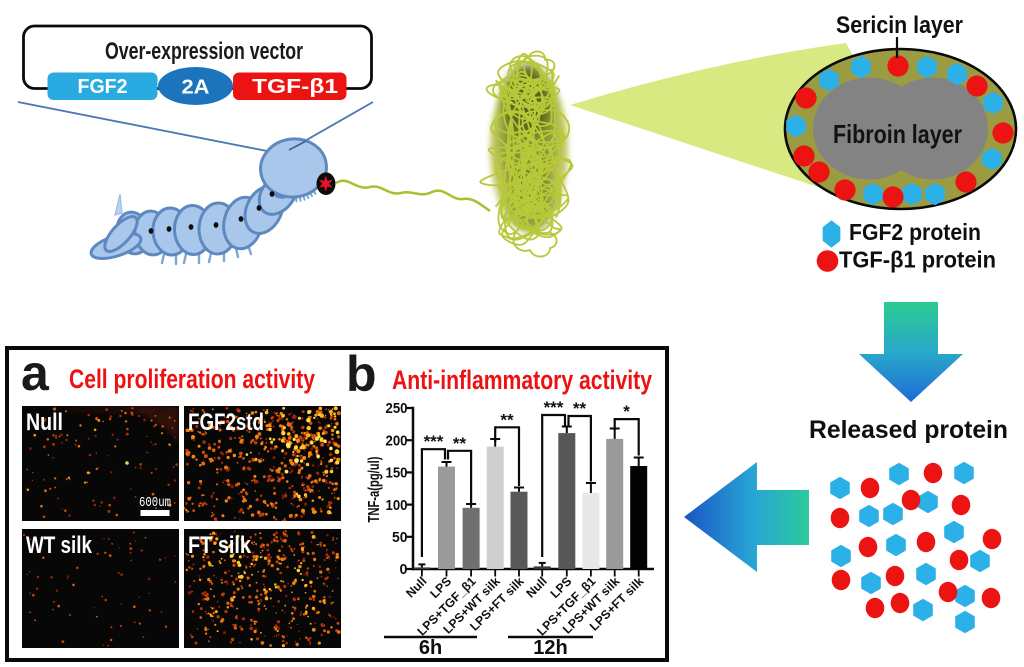 The height and width of the screenshot is (667, 1024). Describe the element at coordinates (35, 373) in the screenshot. I see `svg-text: a` at that location.